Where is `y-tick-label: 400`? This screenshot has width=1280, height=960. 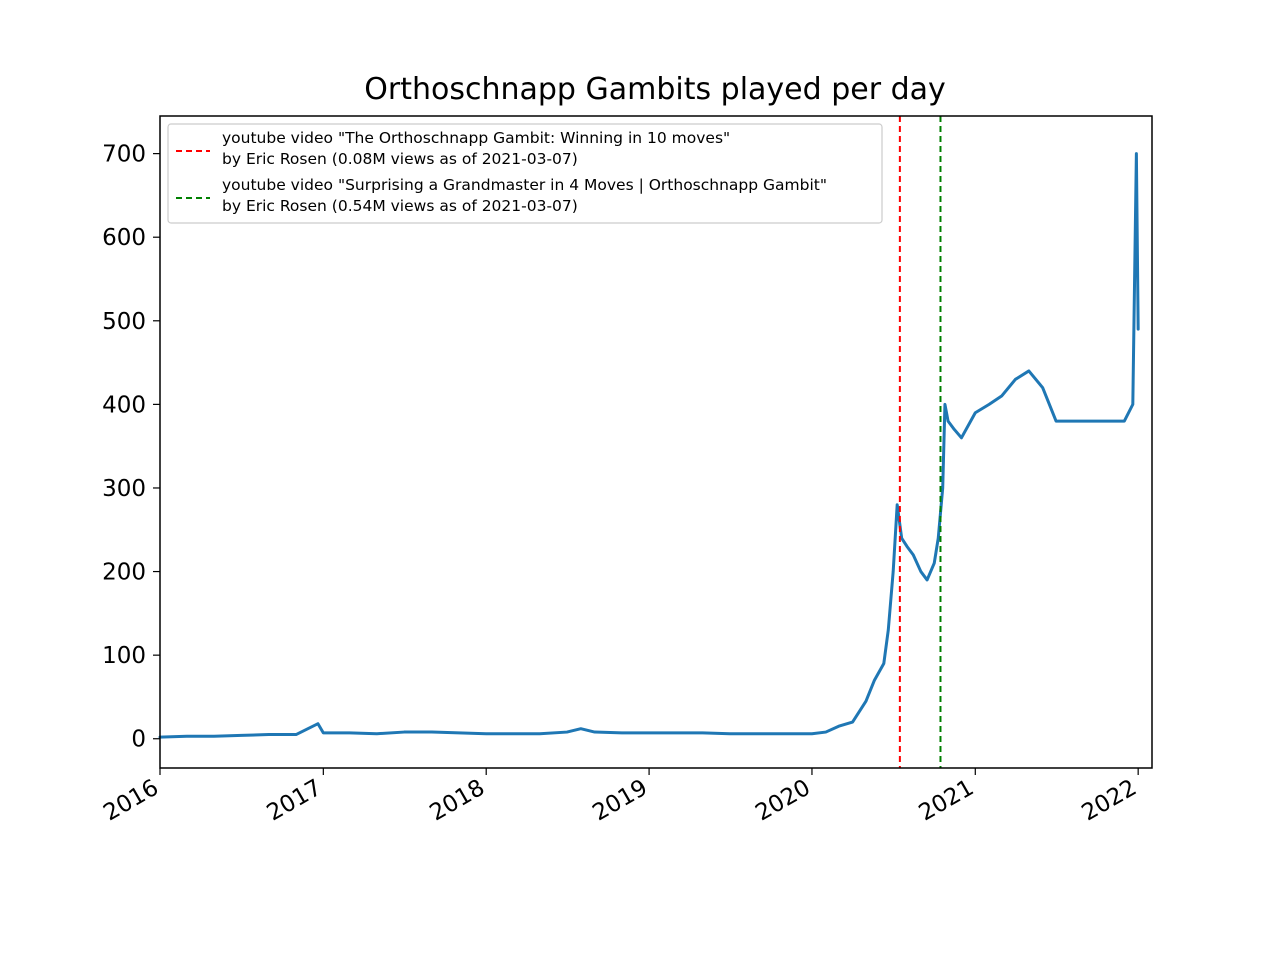 y-tick-label: 400 is located at coordinates (124, 405).